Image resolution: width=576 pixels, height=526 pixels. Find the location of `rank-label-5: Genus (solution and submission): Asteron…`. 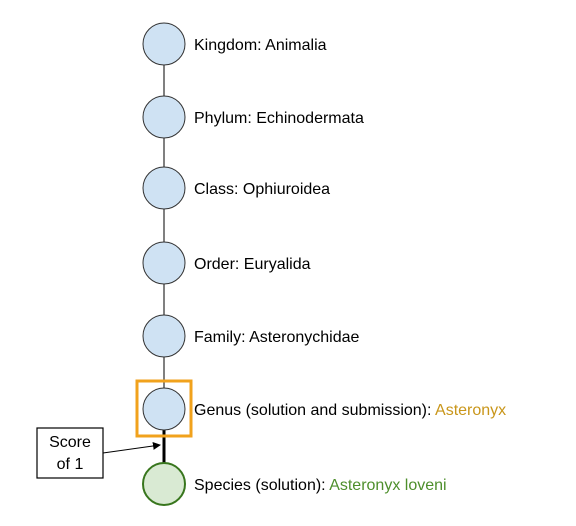

rank-label-5: Genus (solution and submission): Asteron… is located at coordinates (350, 410).